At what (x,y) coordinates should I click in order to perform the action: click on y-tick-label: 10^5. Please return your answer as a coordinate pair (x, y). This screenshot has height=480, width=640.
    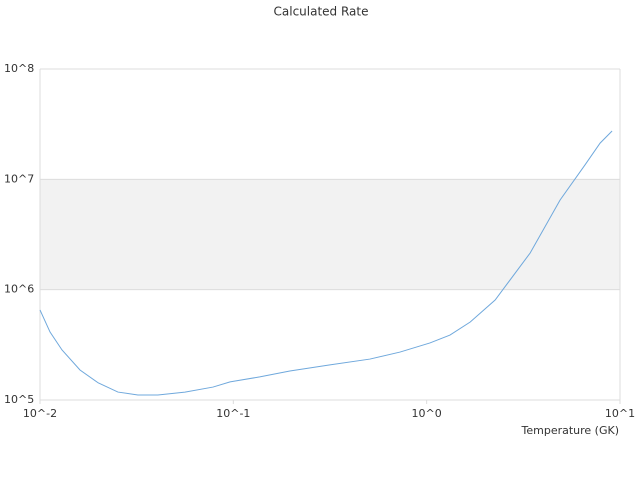
    Looking at the image, I should click on (19, 399).